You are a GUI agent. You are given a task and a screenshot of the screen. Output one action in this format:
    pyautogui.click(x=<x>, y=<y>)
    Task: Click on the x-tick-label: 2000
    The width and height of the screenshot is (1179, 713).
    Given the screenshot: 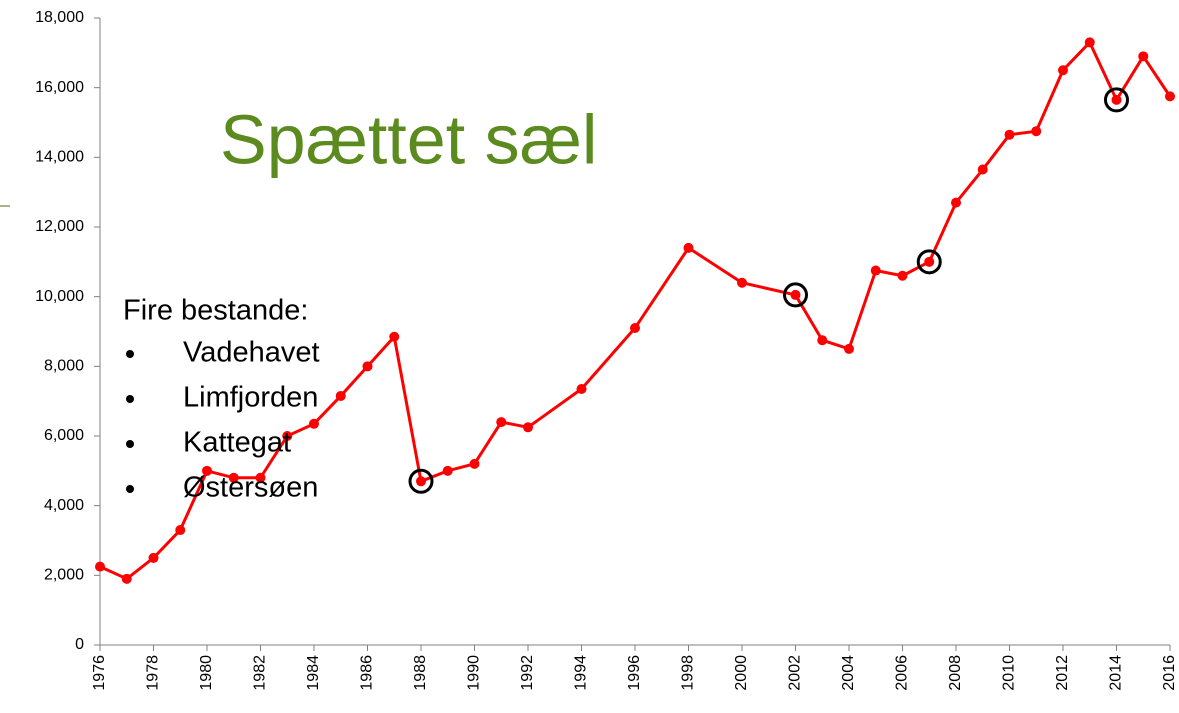 What is the action you would take?
    pyautogui.click(x=741, y=673)
    